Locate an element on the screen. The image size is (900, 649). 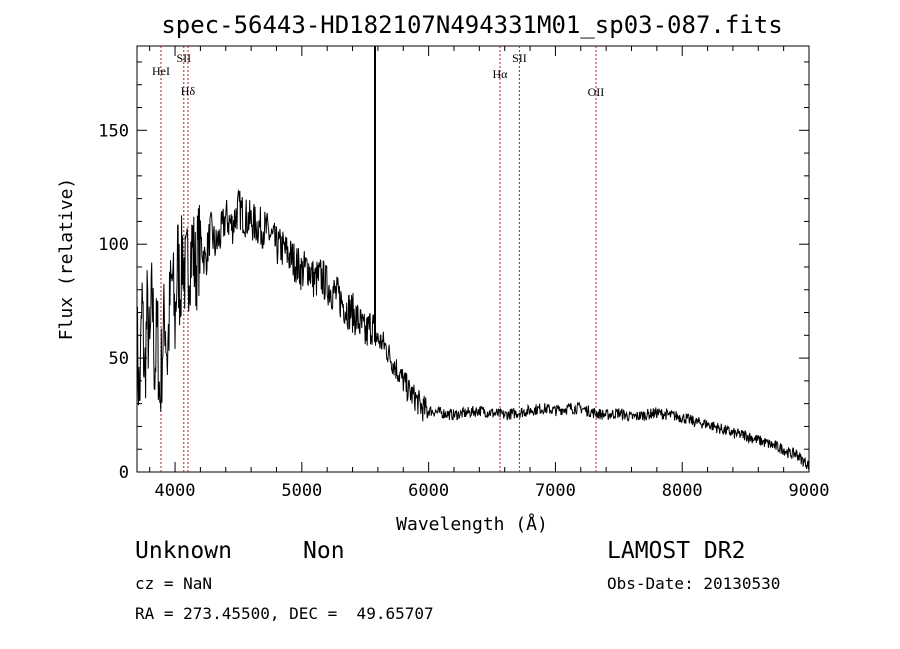
x-tick-label: 4000 is located at coordinates (175, 491).